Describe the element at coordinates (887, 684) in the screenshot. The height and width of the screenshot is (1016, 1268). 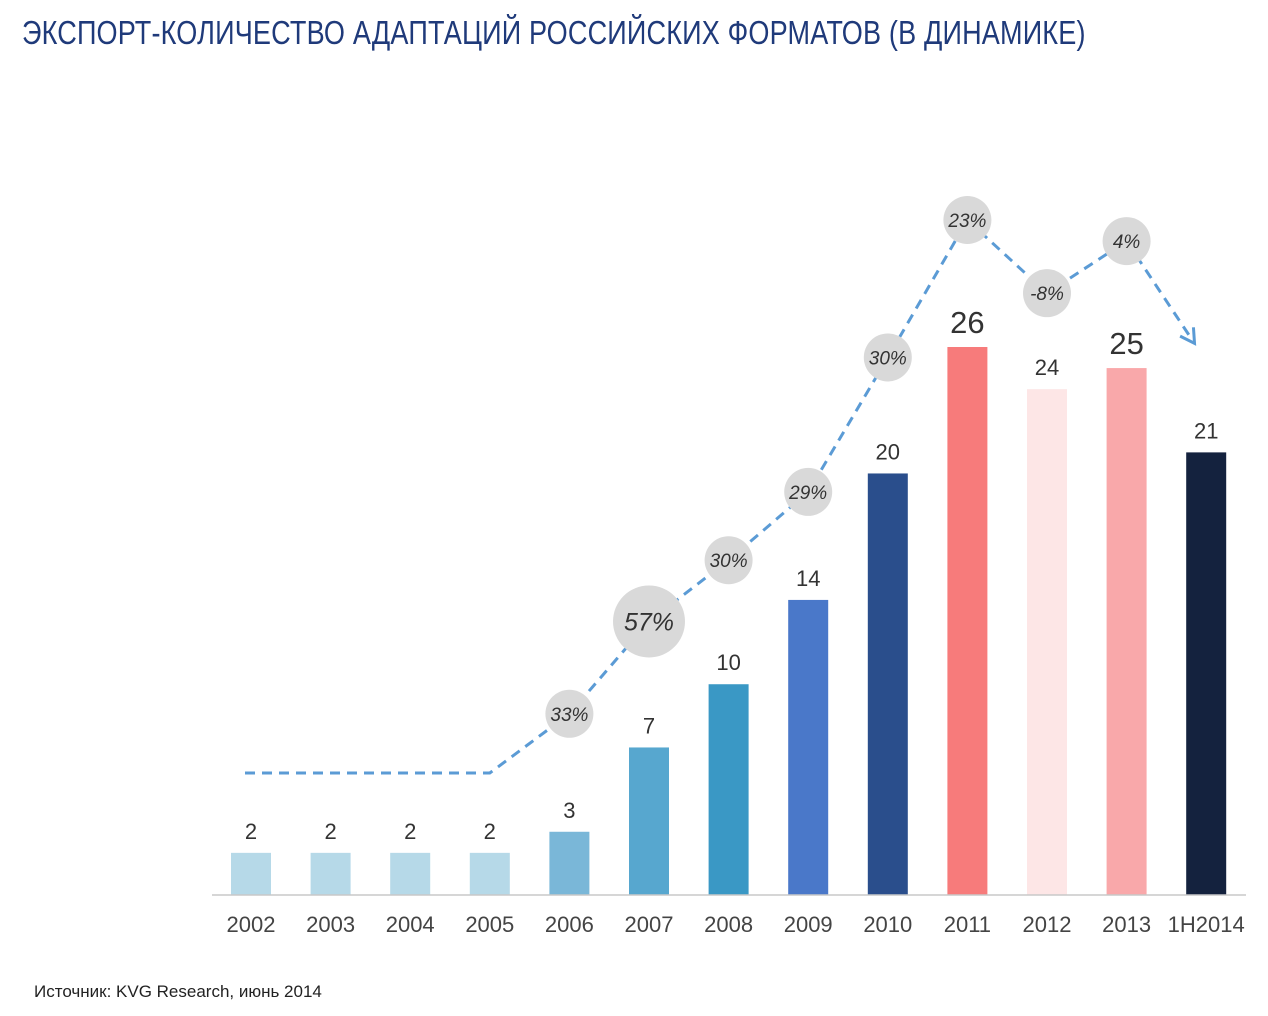
I see `bar-2010` at that location.